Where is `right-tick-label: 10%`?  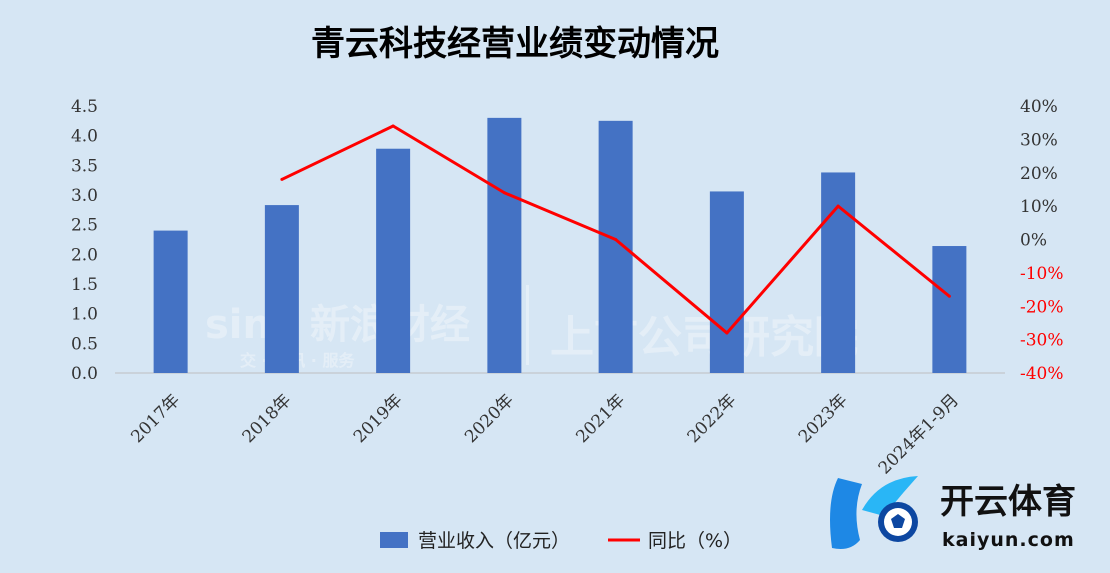 right-tick-label: 10% is located at coordinates (1039, 207).